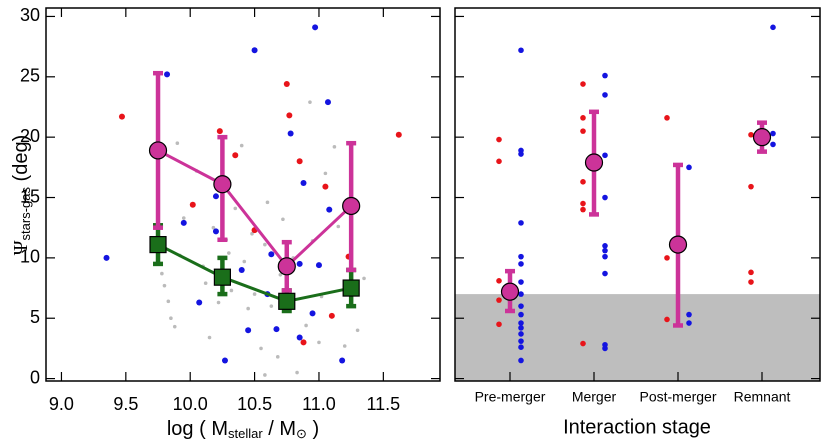 Image resolution: width=830 pixels, height=441 pixels. I want to click on x-tick-label: 9.5, so click(125, 404).